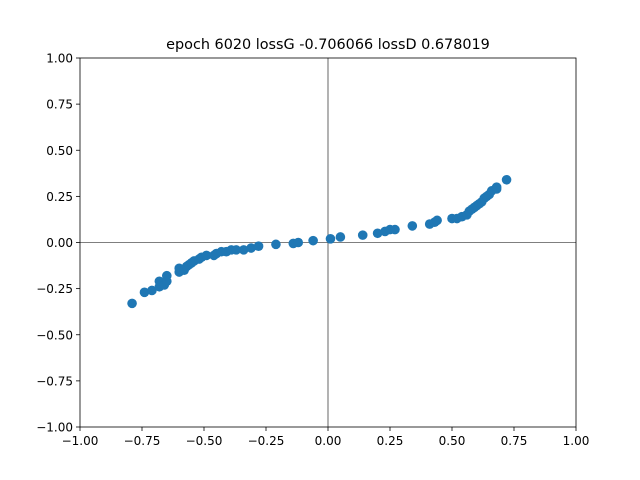  What do you see at coordinates (54, 335) in the screenshot?
I see `y-tick-label: −0.50` at bounding box center [54, 335].